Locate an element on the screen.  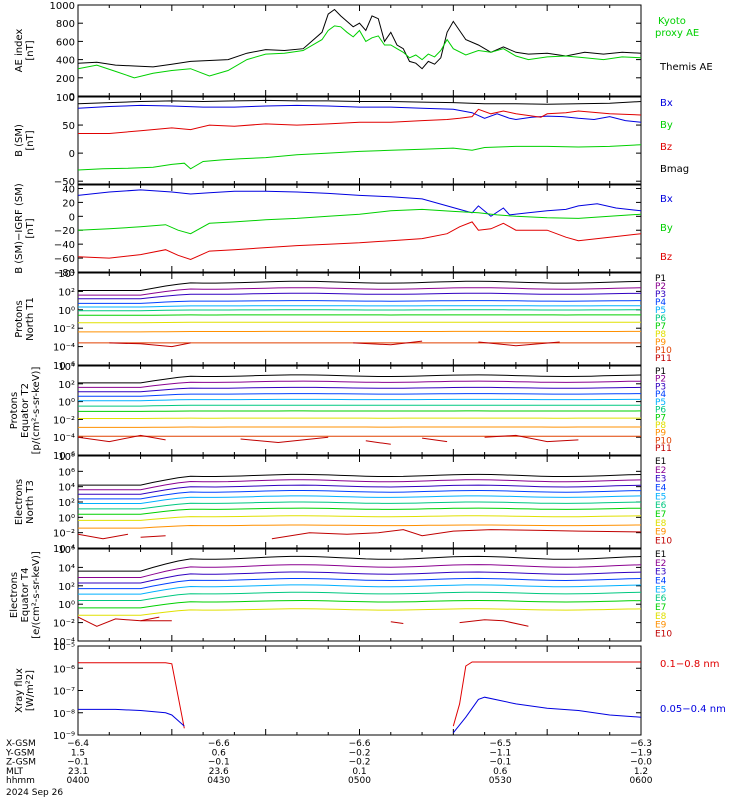
channel-label: P3 is located at coordinates (660, 295).